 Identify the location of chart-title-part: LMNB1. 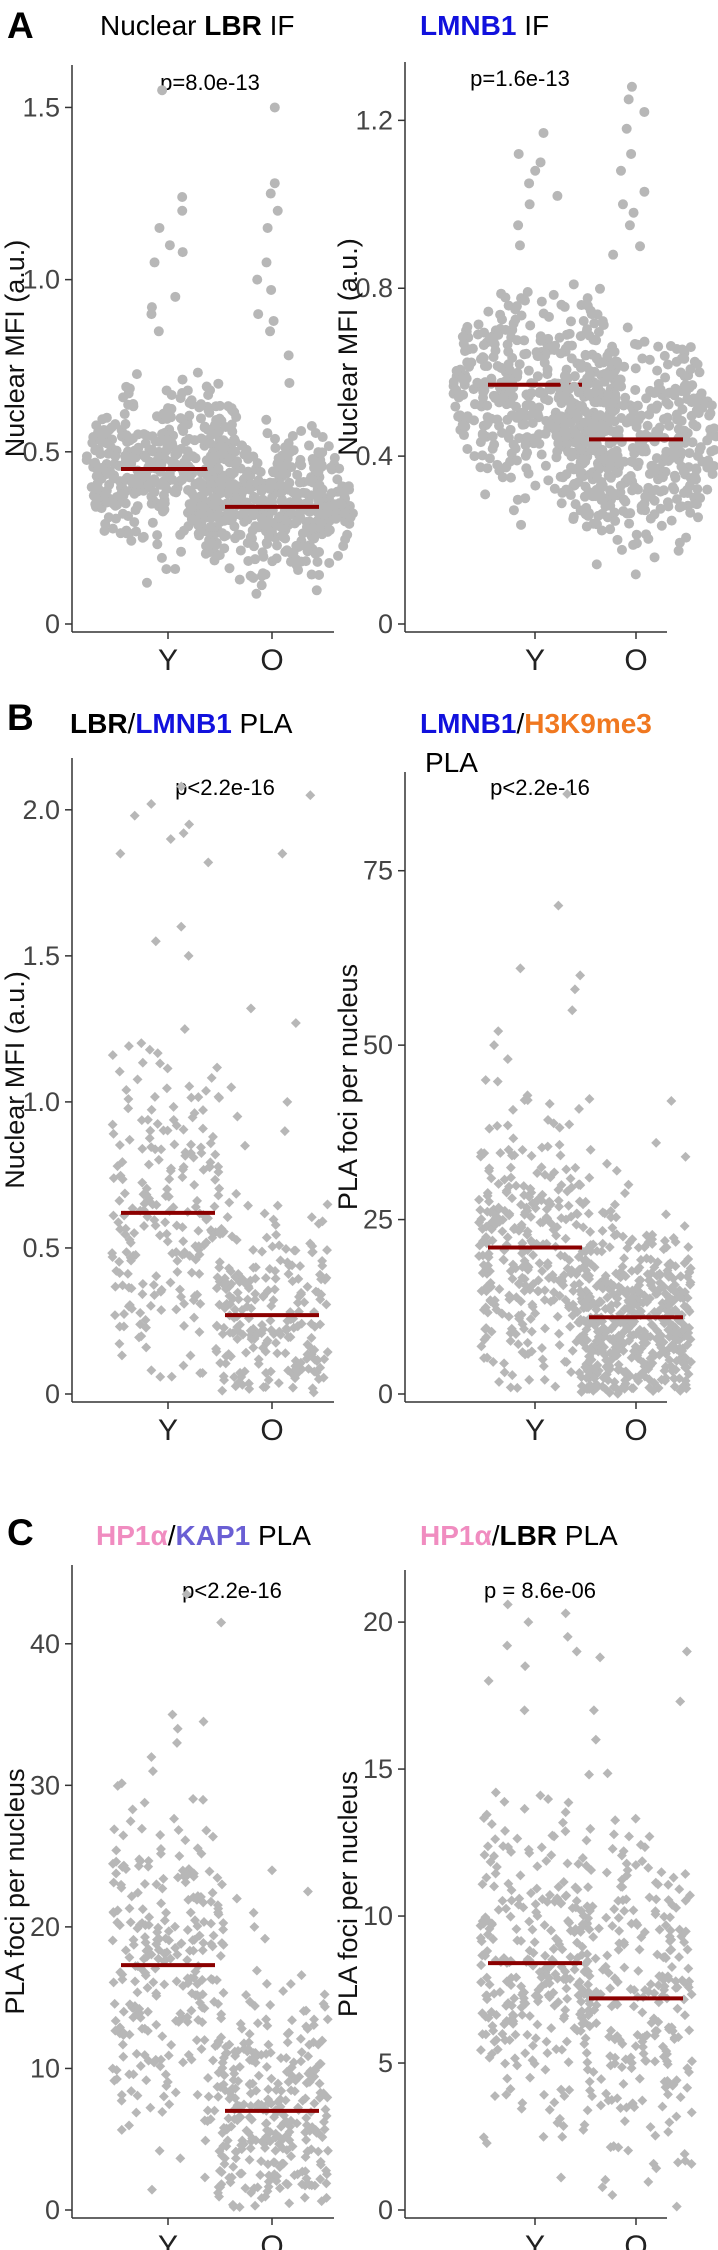
(183, 723).